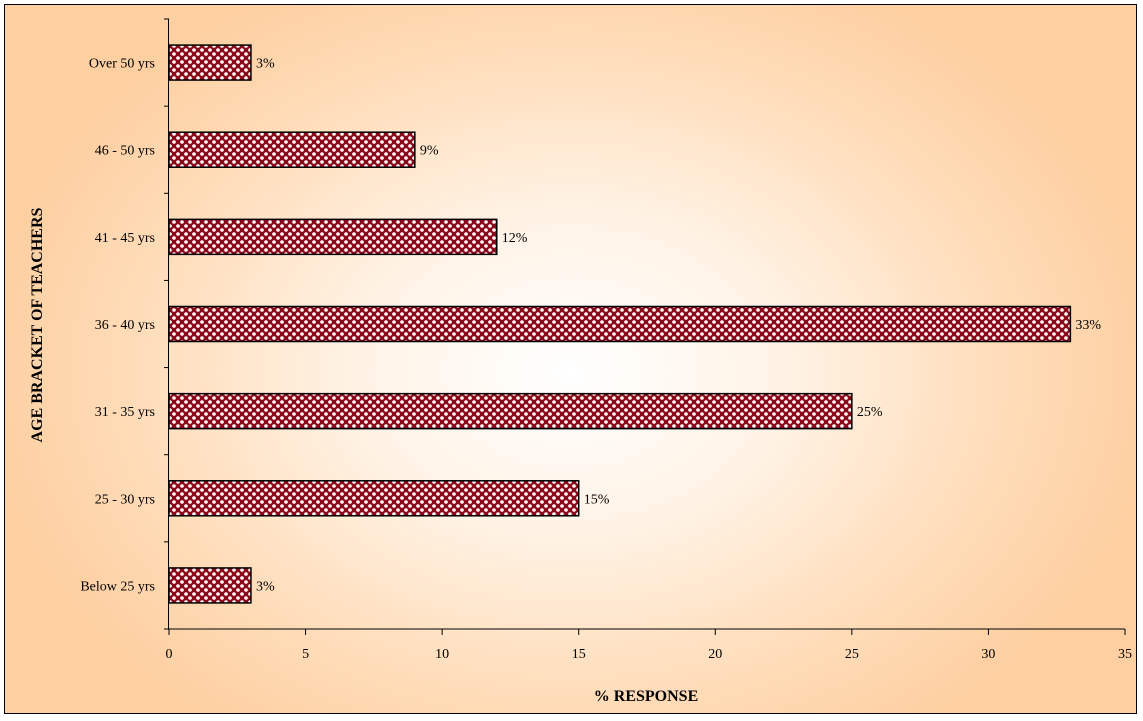 This screenshot has height=721, width=1143. Describe the element at coordinates (1125, 654) in the screenshot. I see `x-tick-label: 35` at that location.